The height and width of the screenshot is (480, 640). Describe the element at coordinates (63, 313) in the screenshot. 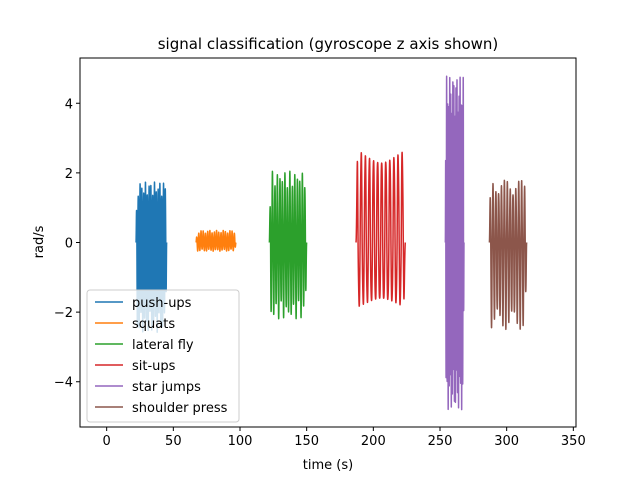

I see `y-tick-label: −2` at that location.